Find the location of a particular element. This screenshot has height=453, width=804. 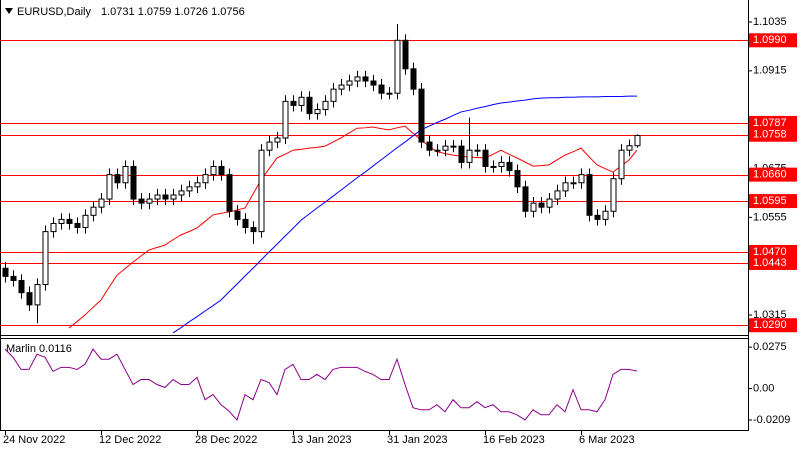

level-label: 1.0787 is located at coordinates (770, 123).